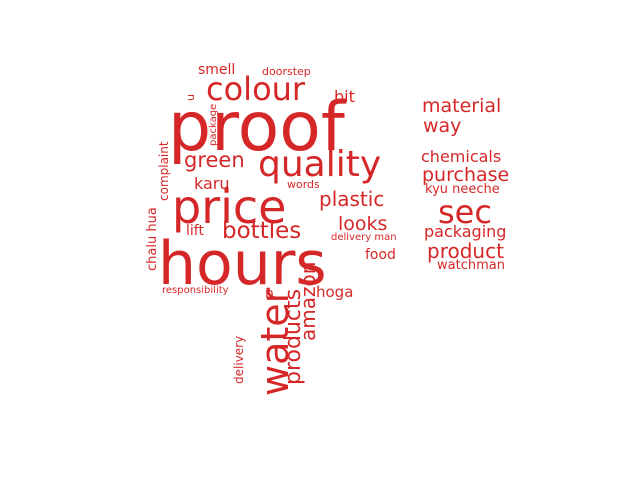  What do you see at coordinates (195, 231) in the screenshot?
I see `word-lift: lift` at bounding box center [195, 231].